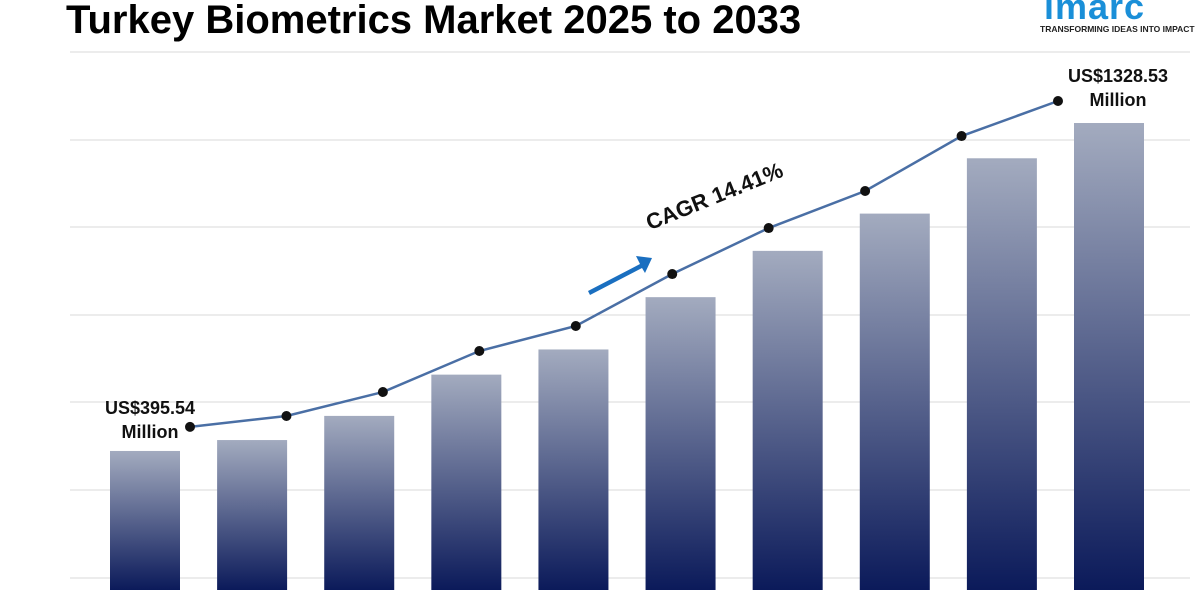  I want to click on value-label: US$1328.53 Million, so click(1118, 88).